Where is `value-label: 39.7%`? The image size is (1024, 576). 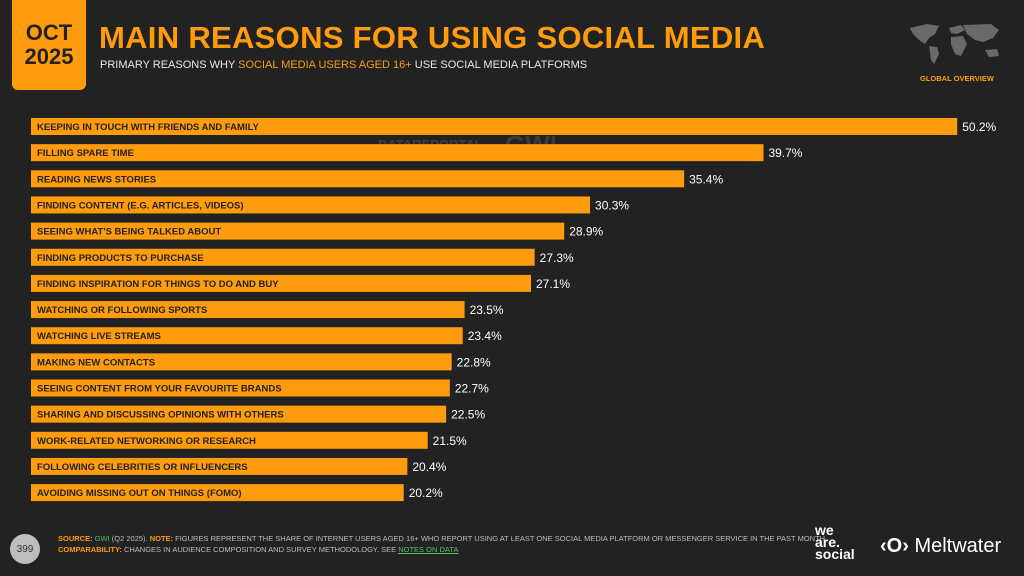 value-label: 39.7% is located at coordinates (785, 153).